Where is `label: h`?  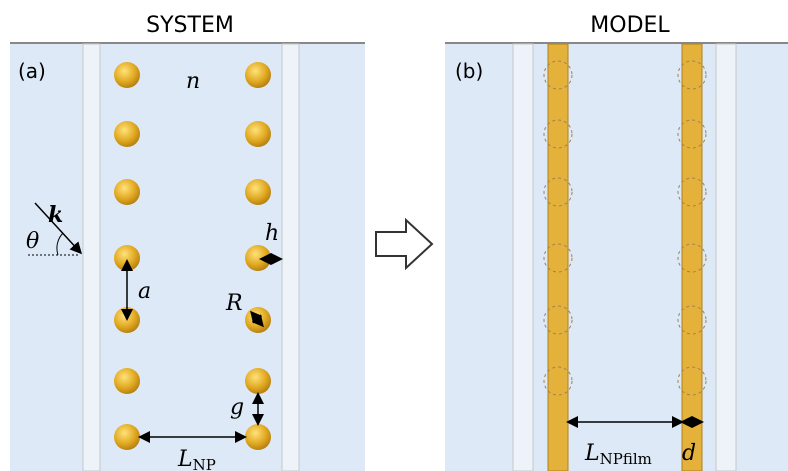
label: h is located at coordinates (272, 233).